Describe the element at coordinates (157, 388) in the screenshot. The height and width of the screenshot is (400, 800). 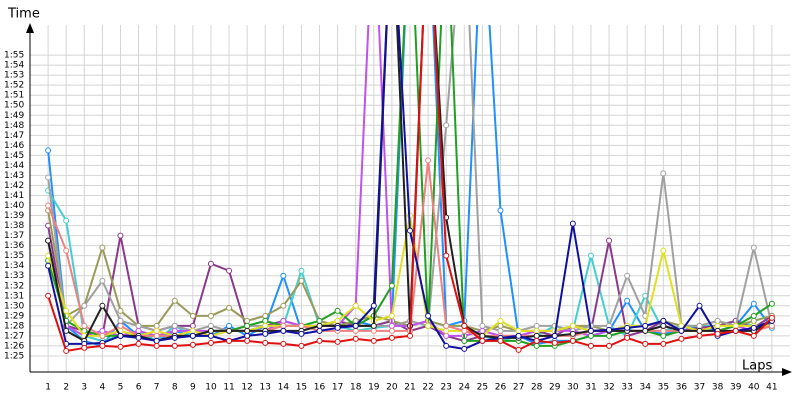
I see `x-tick-label: 7` at that location.